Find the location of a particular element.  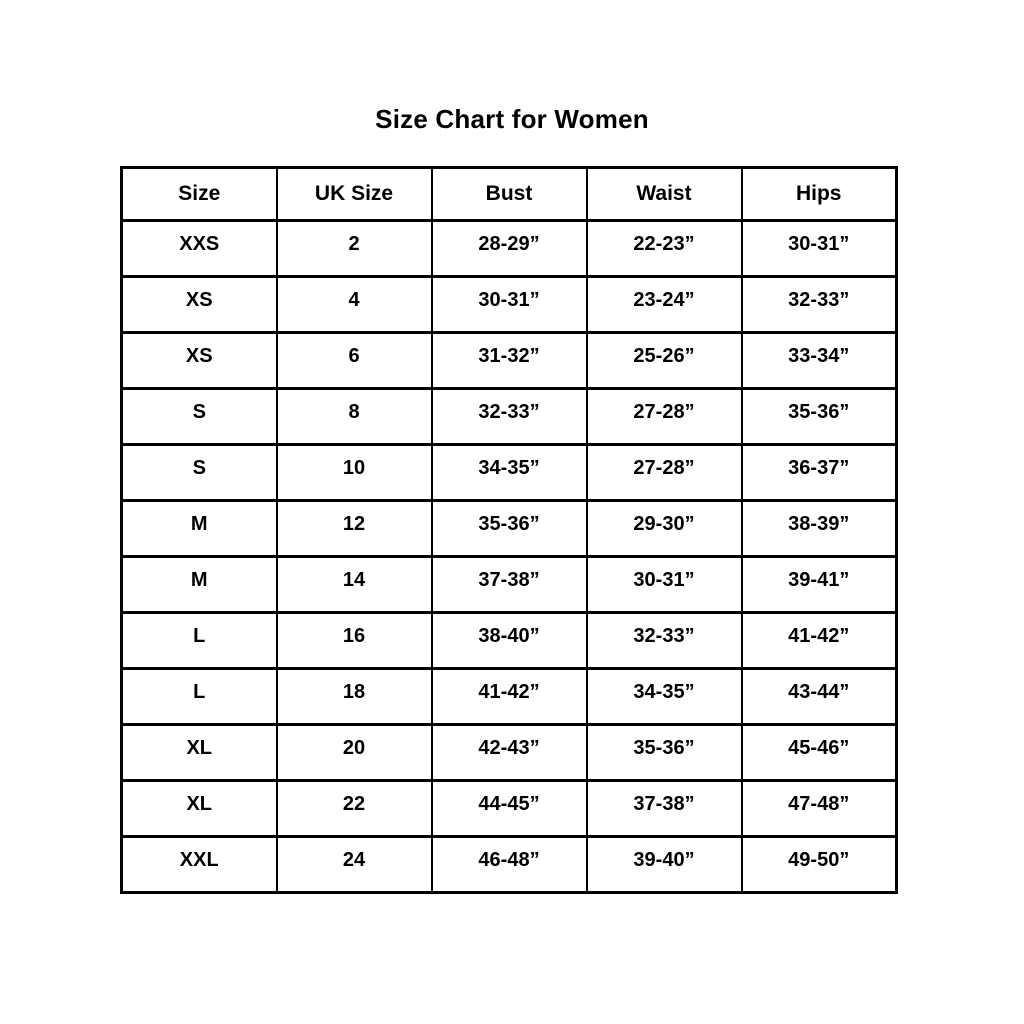

table-row: M 14 37-38” 30-31” 39-41” is located at coordinates (509, 584).